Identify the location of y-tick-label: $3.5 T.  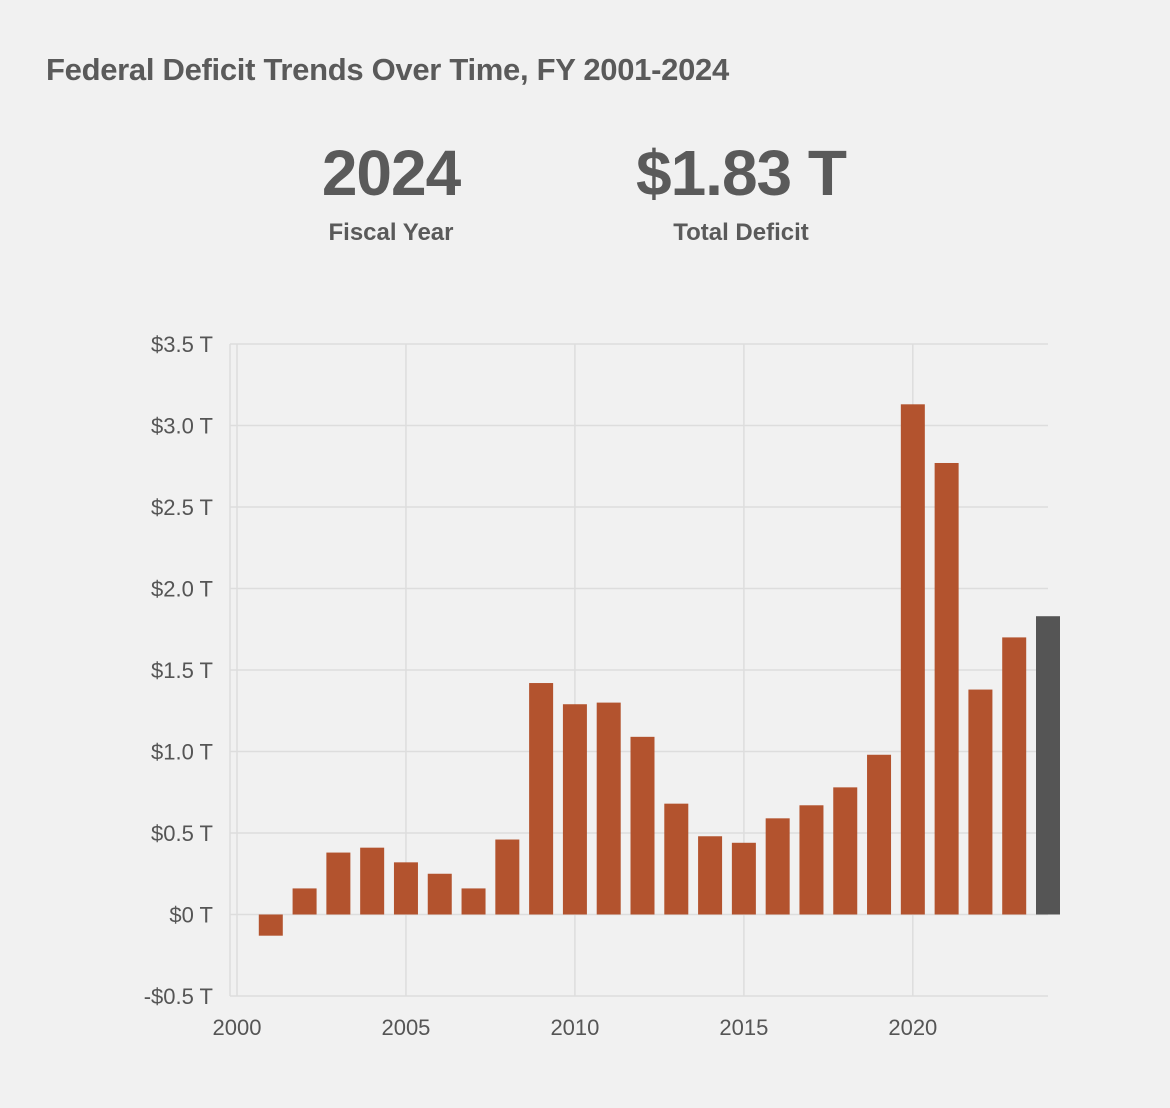
(182, 344).